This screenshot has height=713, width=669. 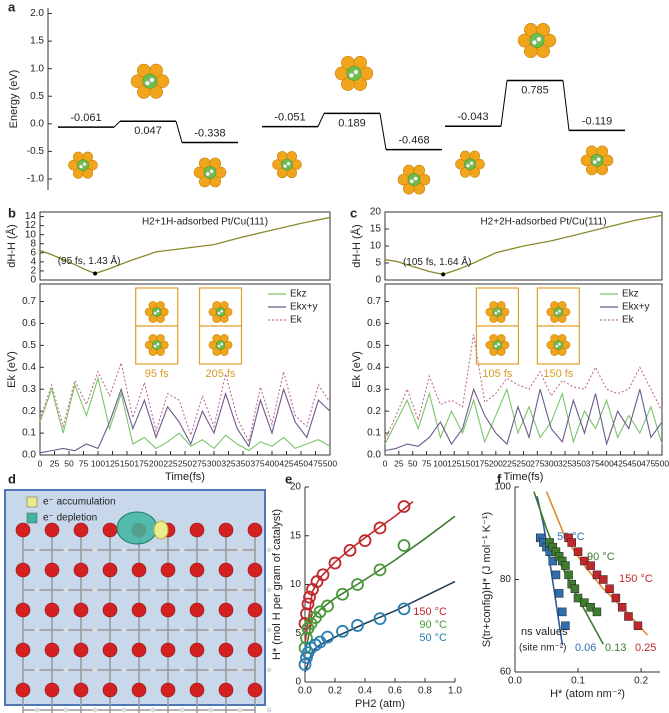 What do you see at coordinates (209, 133) in the screenshot?
I see `energy-label: -0.338` at bounding box center [209, 133].